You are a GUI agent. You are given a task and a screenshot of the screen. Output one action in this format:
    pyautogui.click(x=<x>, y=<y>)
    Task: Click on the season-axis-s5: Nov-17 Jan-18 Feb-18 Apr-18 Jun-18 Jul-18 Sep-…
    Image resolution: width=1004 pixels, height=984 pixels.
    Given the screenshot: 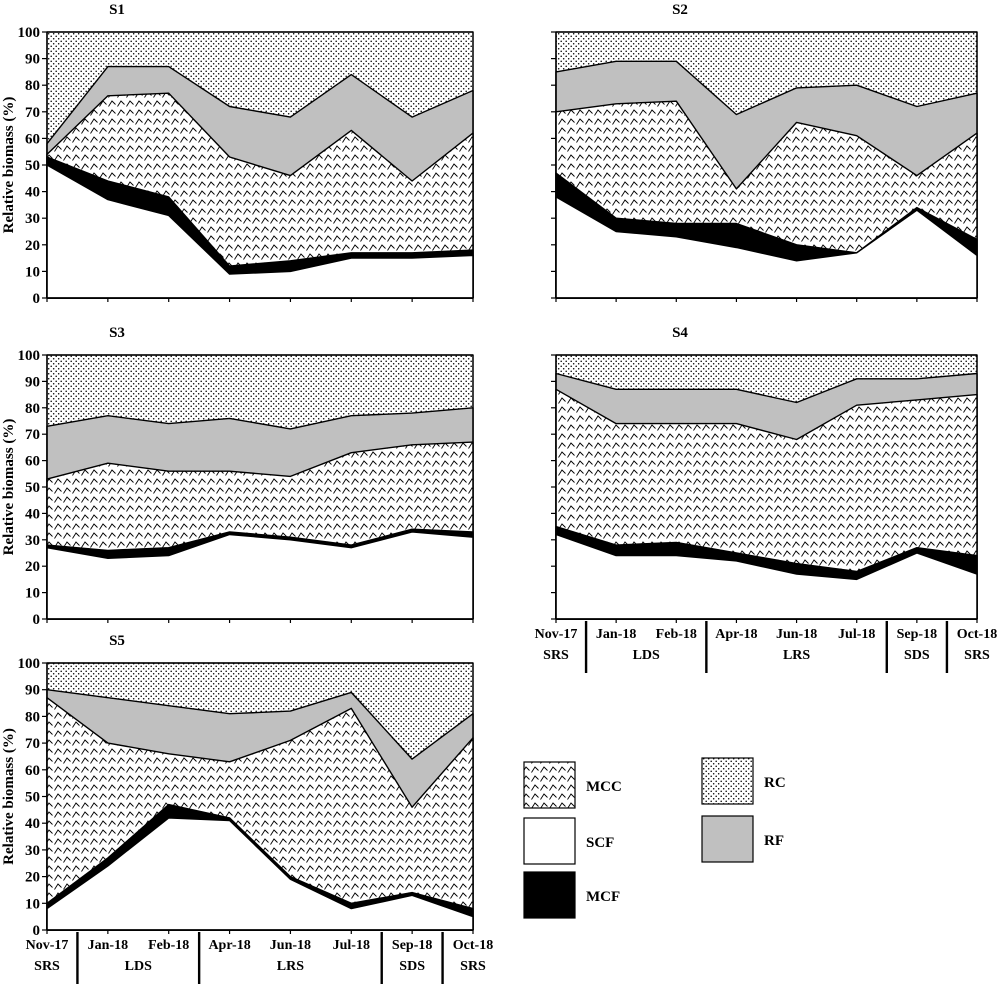 What is the action you would take?
    pyautogui.click(x=259, y=958)
    